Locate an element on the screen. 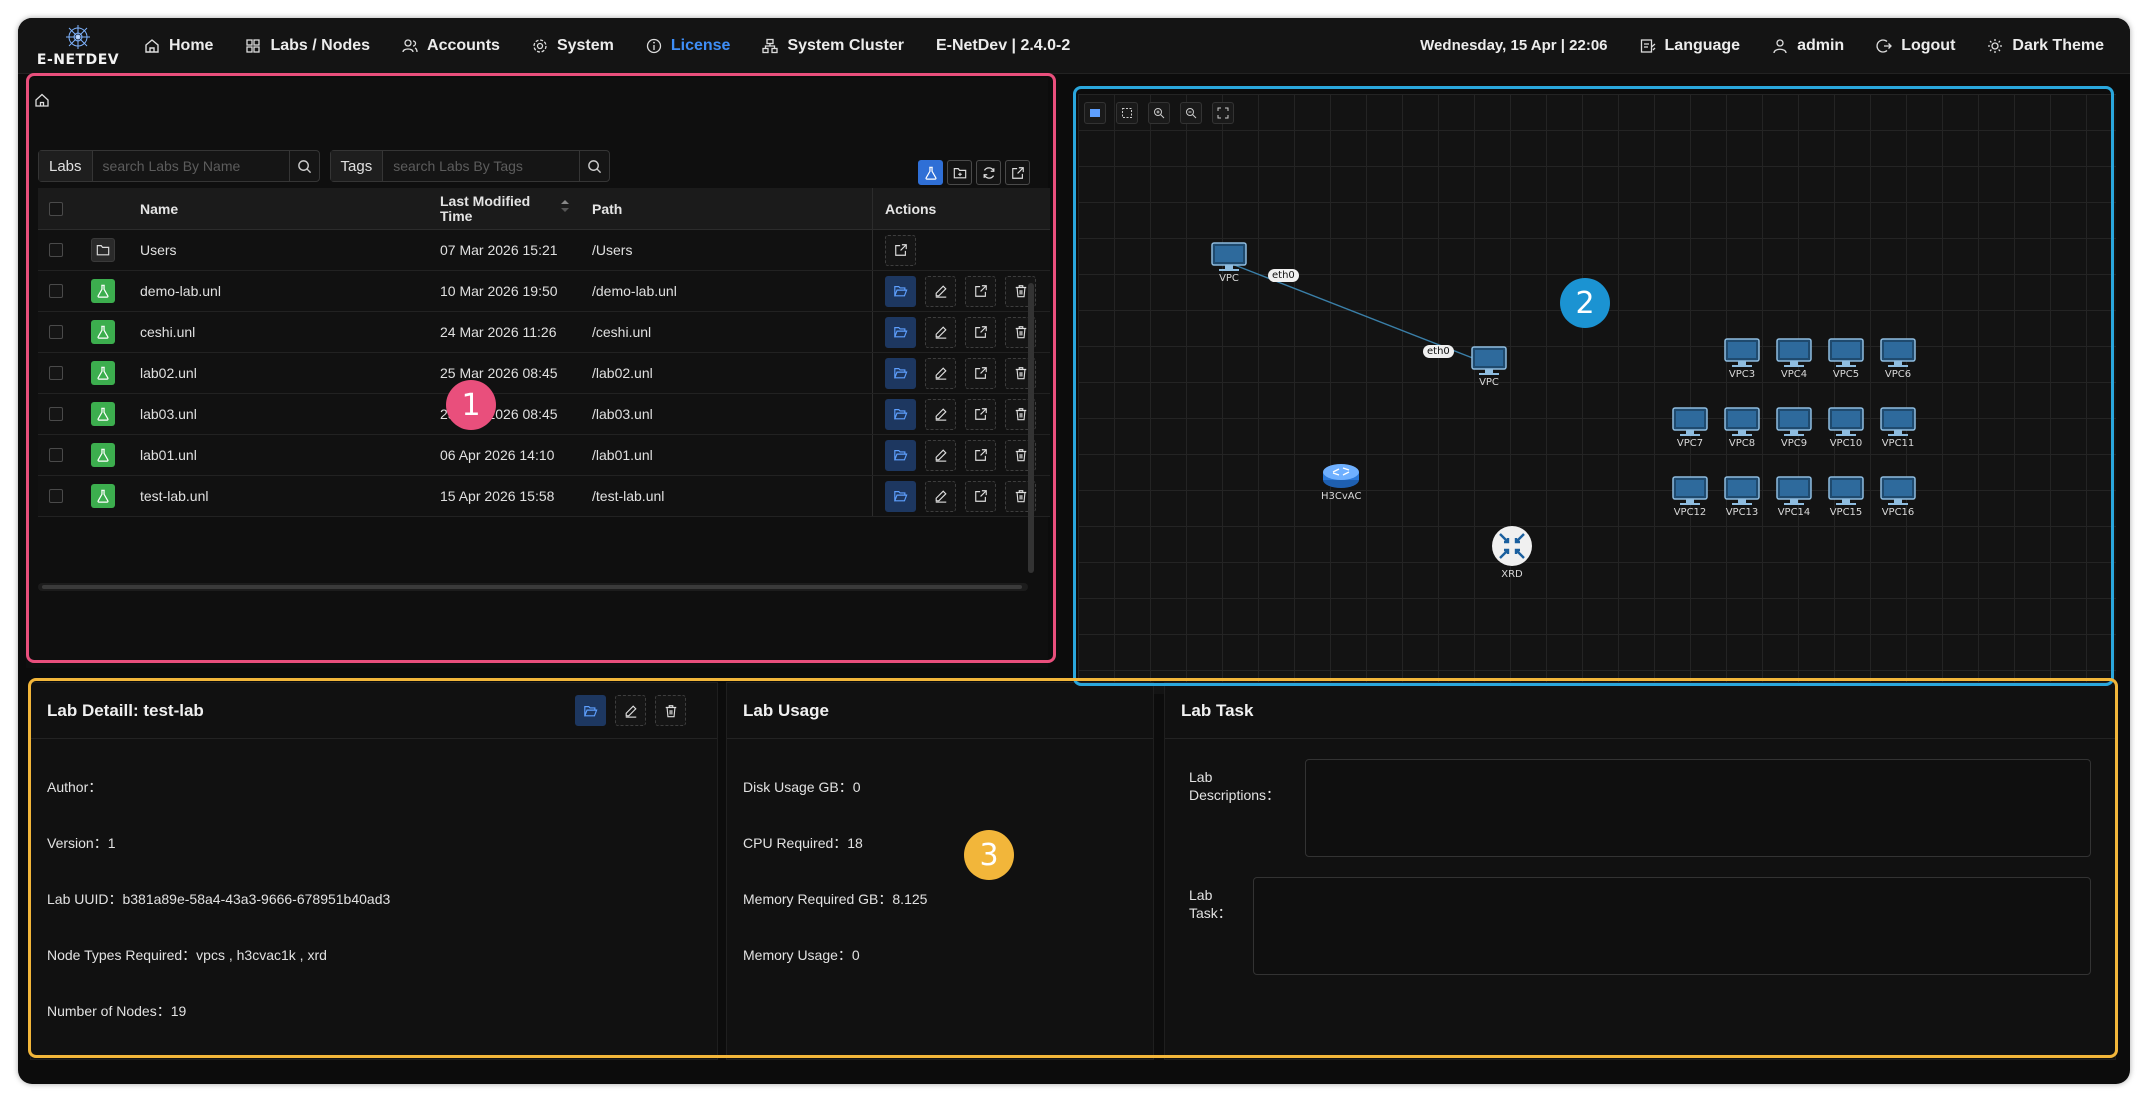  nav-system: System is located at coordinates (573, 45).